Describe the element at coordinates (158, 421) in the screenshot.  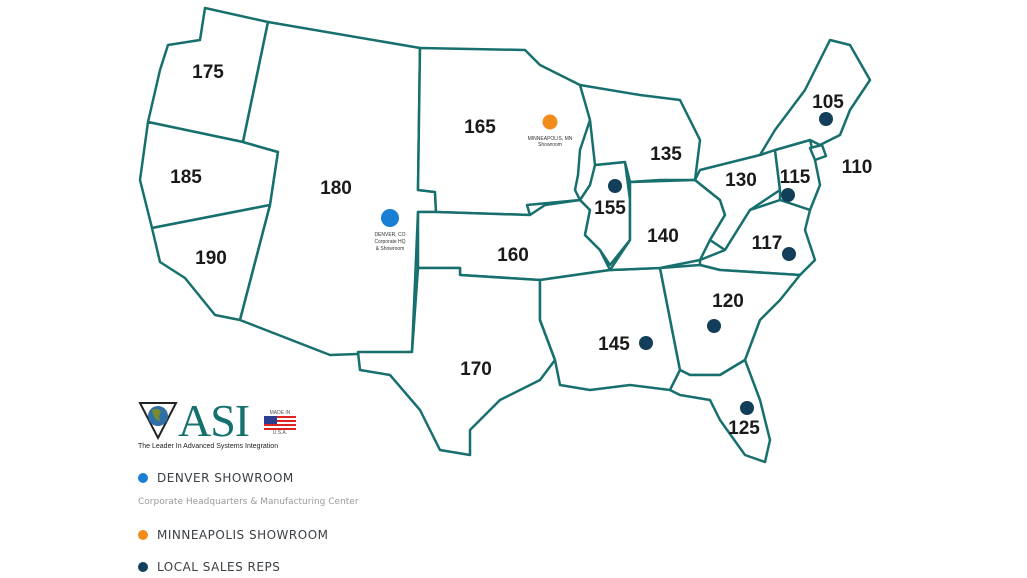
I see `globe-triangle-icon` at that location.